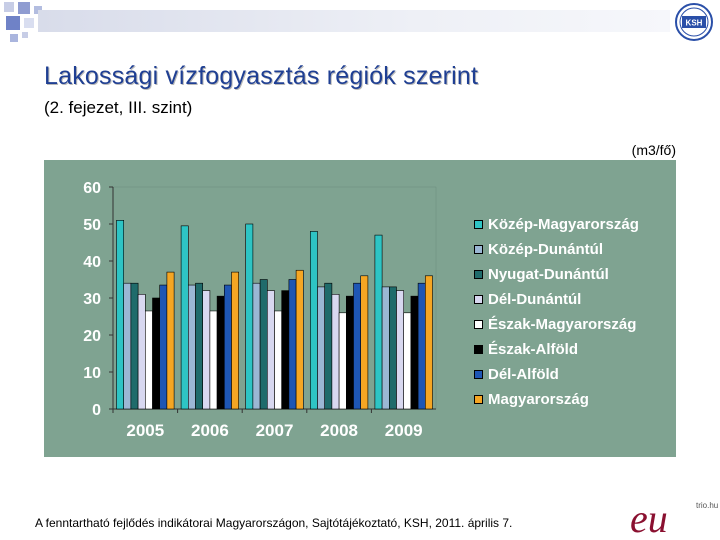  I want to click on legend-item: Közép-Magyarország, so click(574, 224).